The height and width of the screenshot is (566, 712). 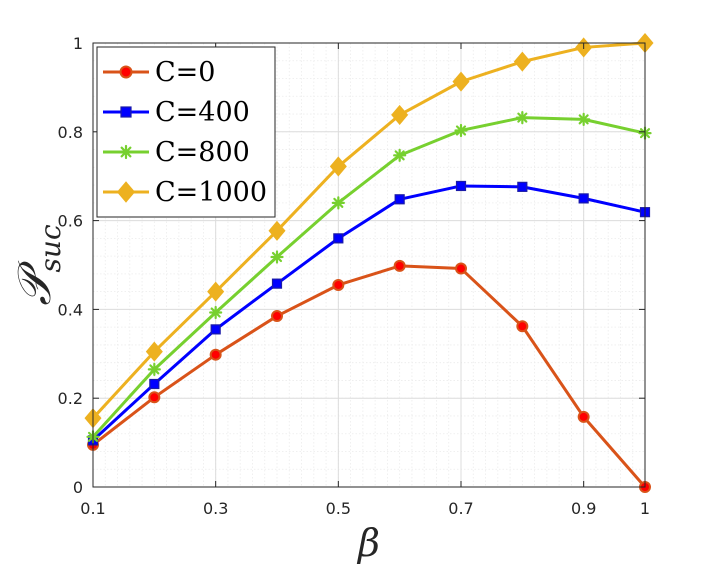 I want to click on y-tick-label: 0.8, so click(x=70, y=132).